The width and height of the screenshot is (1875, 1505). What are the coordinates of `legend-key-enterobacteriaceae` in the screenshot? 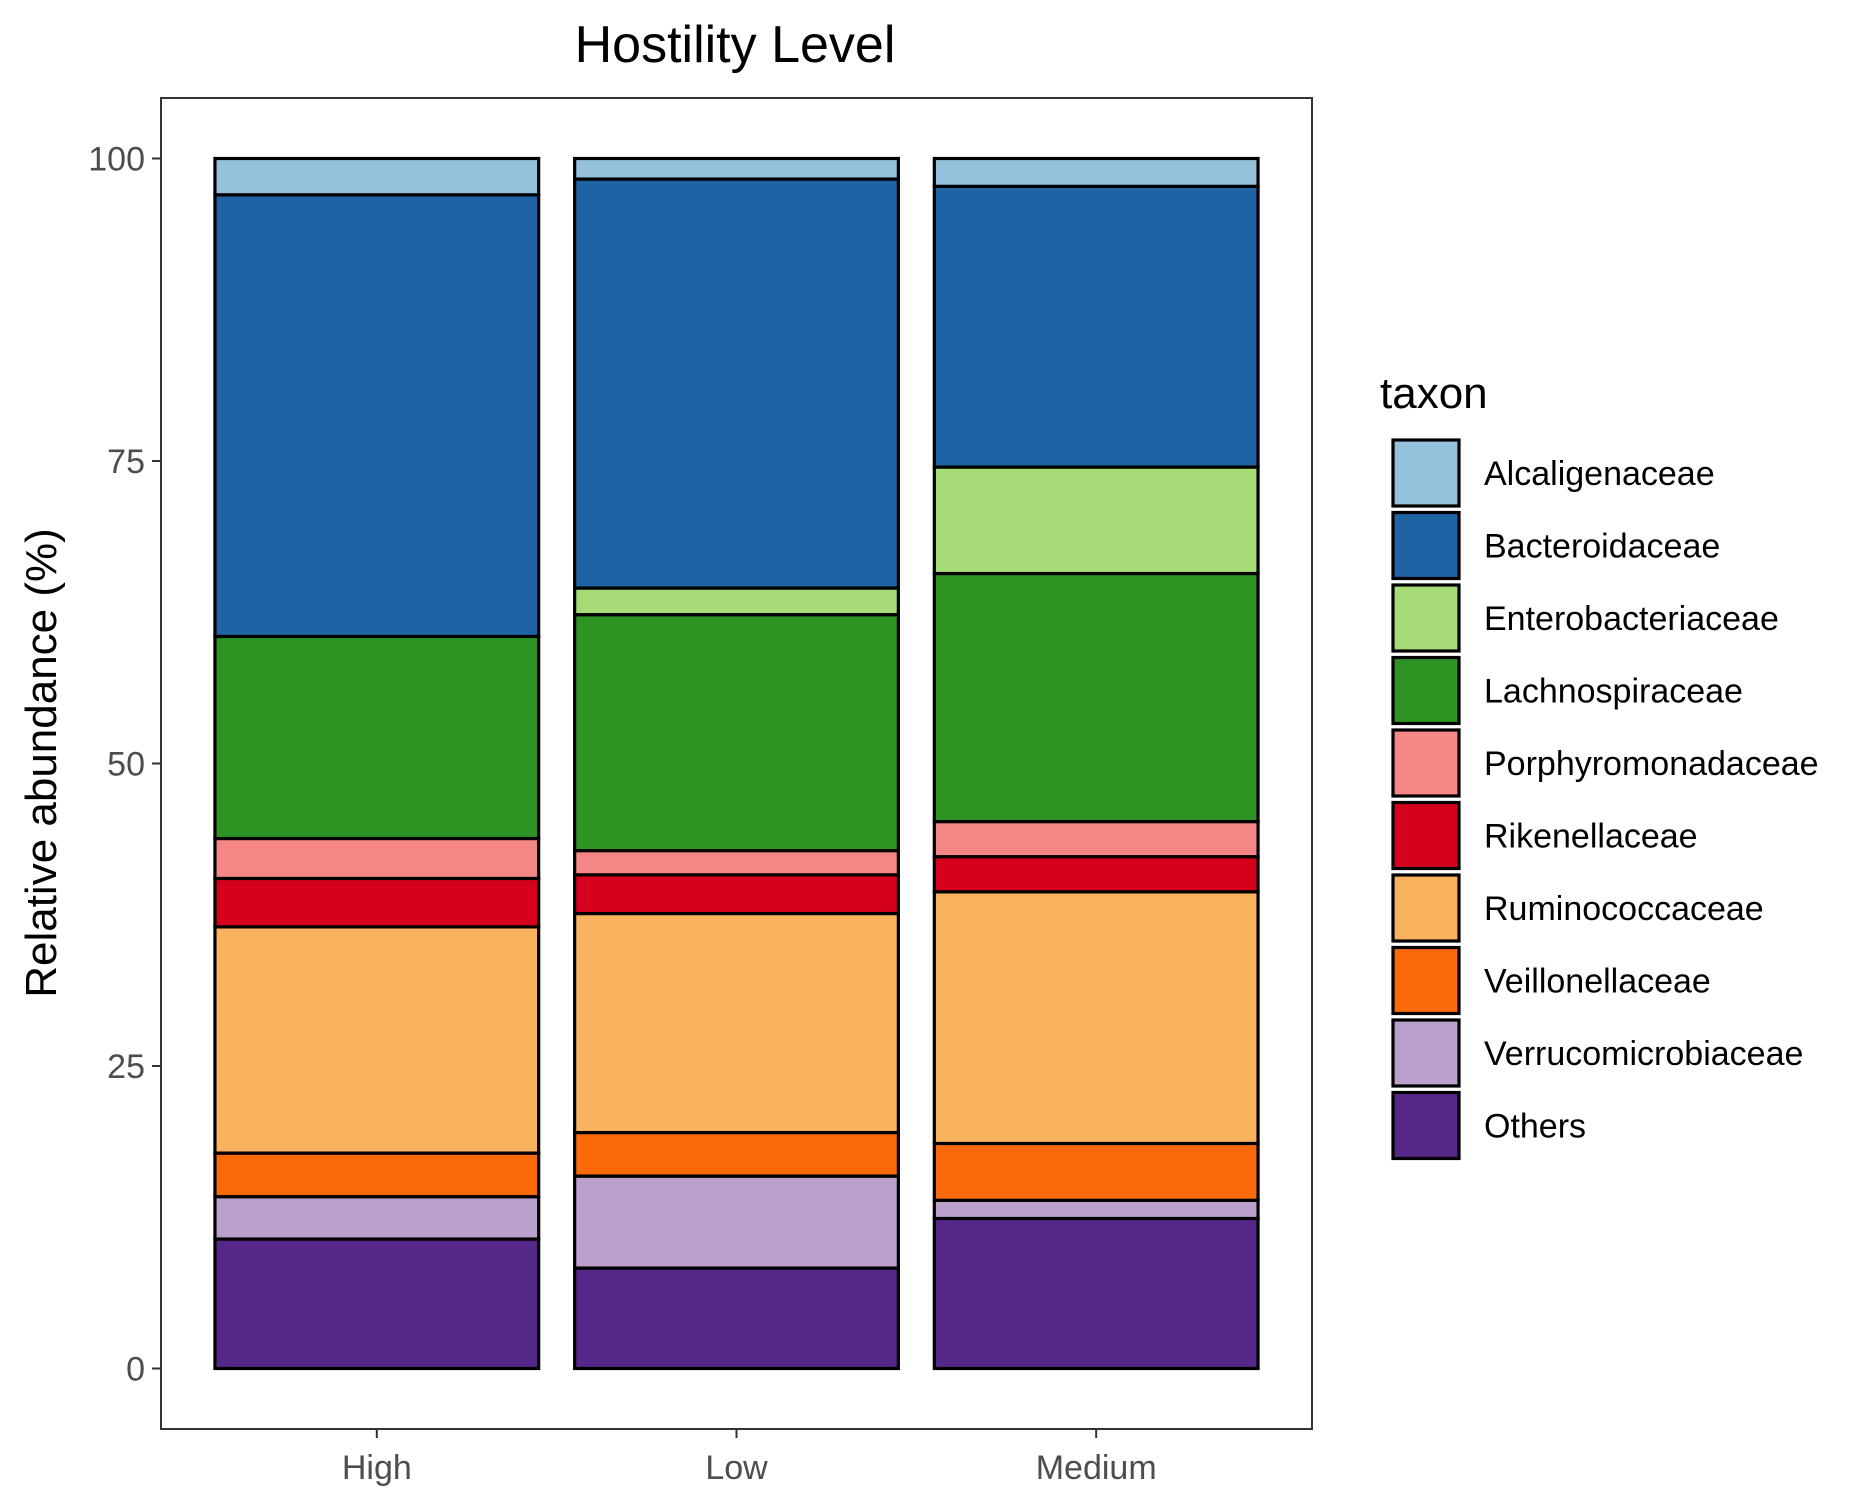 It's located at (1426, 618).